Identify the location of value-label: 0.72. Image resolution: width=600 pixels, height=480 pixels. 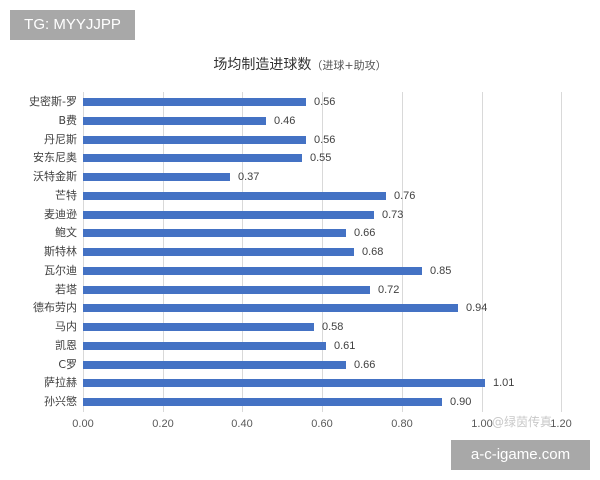
(389, 290).